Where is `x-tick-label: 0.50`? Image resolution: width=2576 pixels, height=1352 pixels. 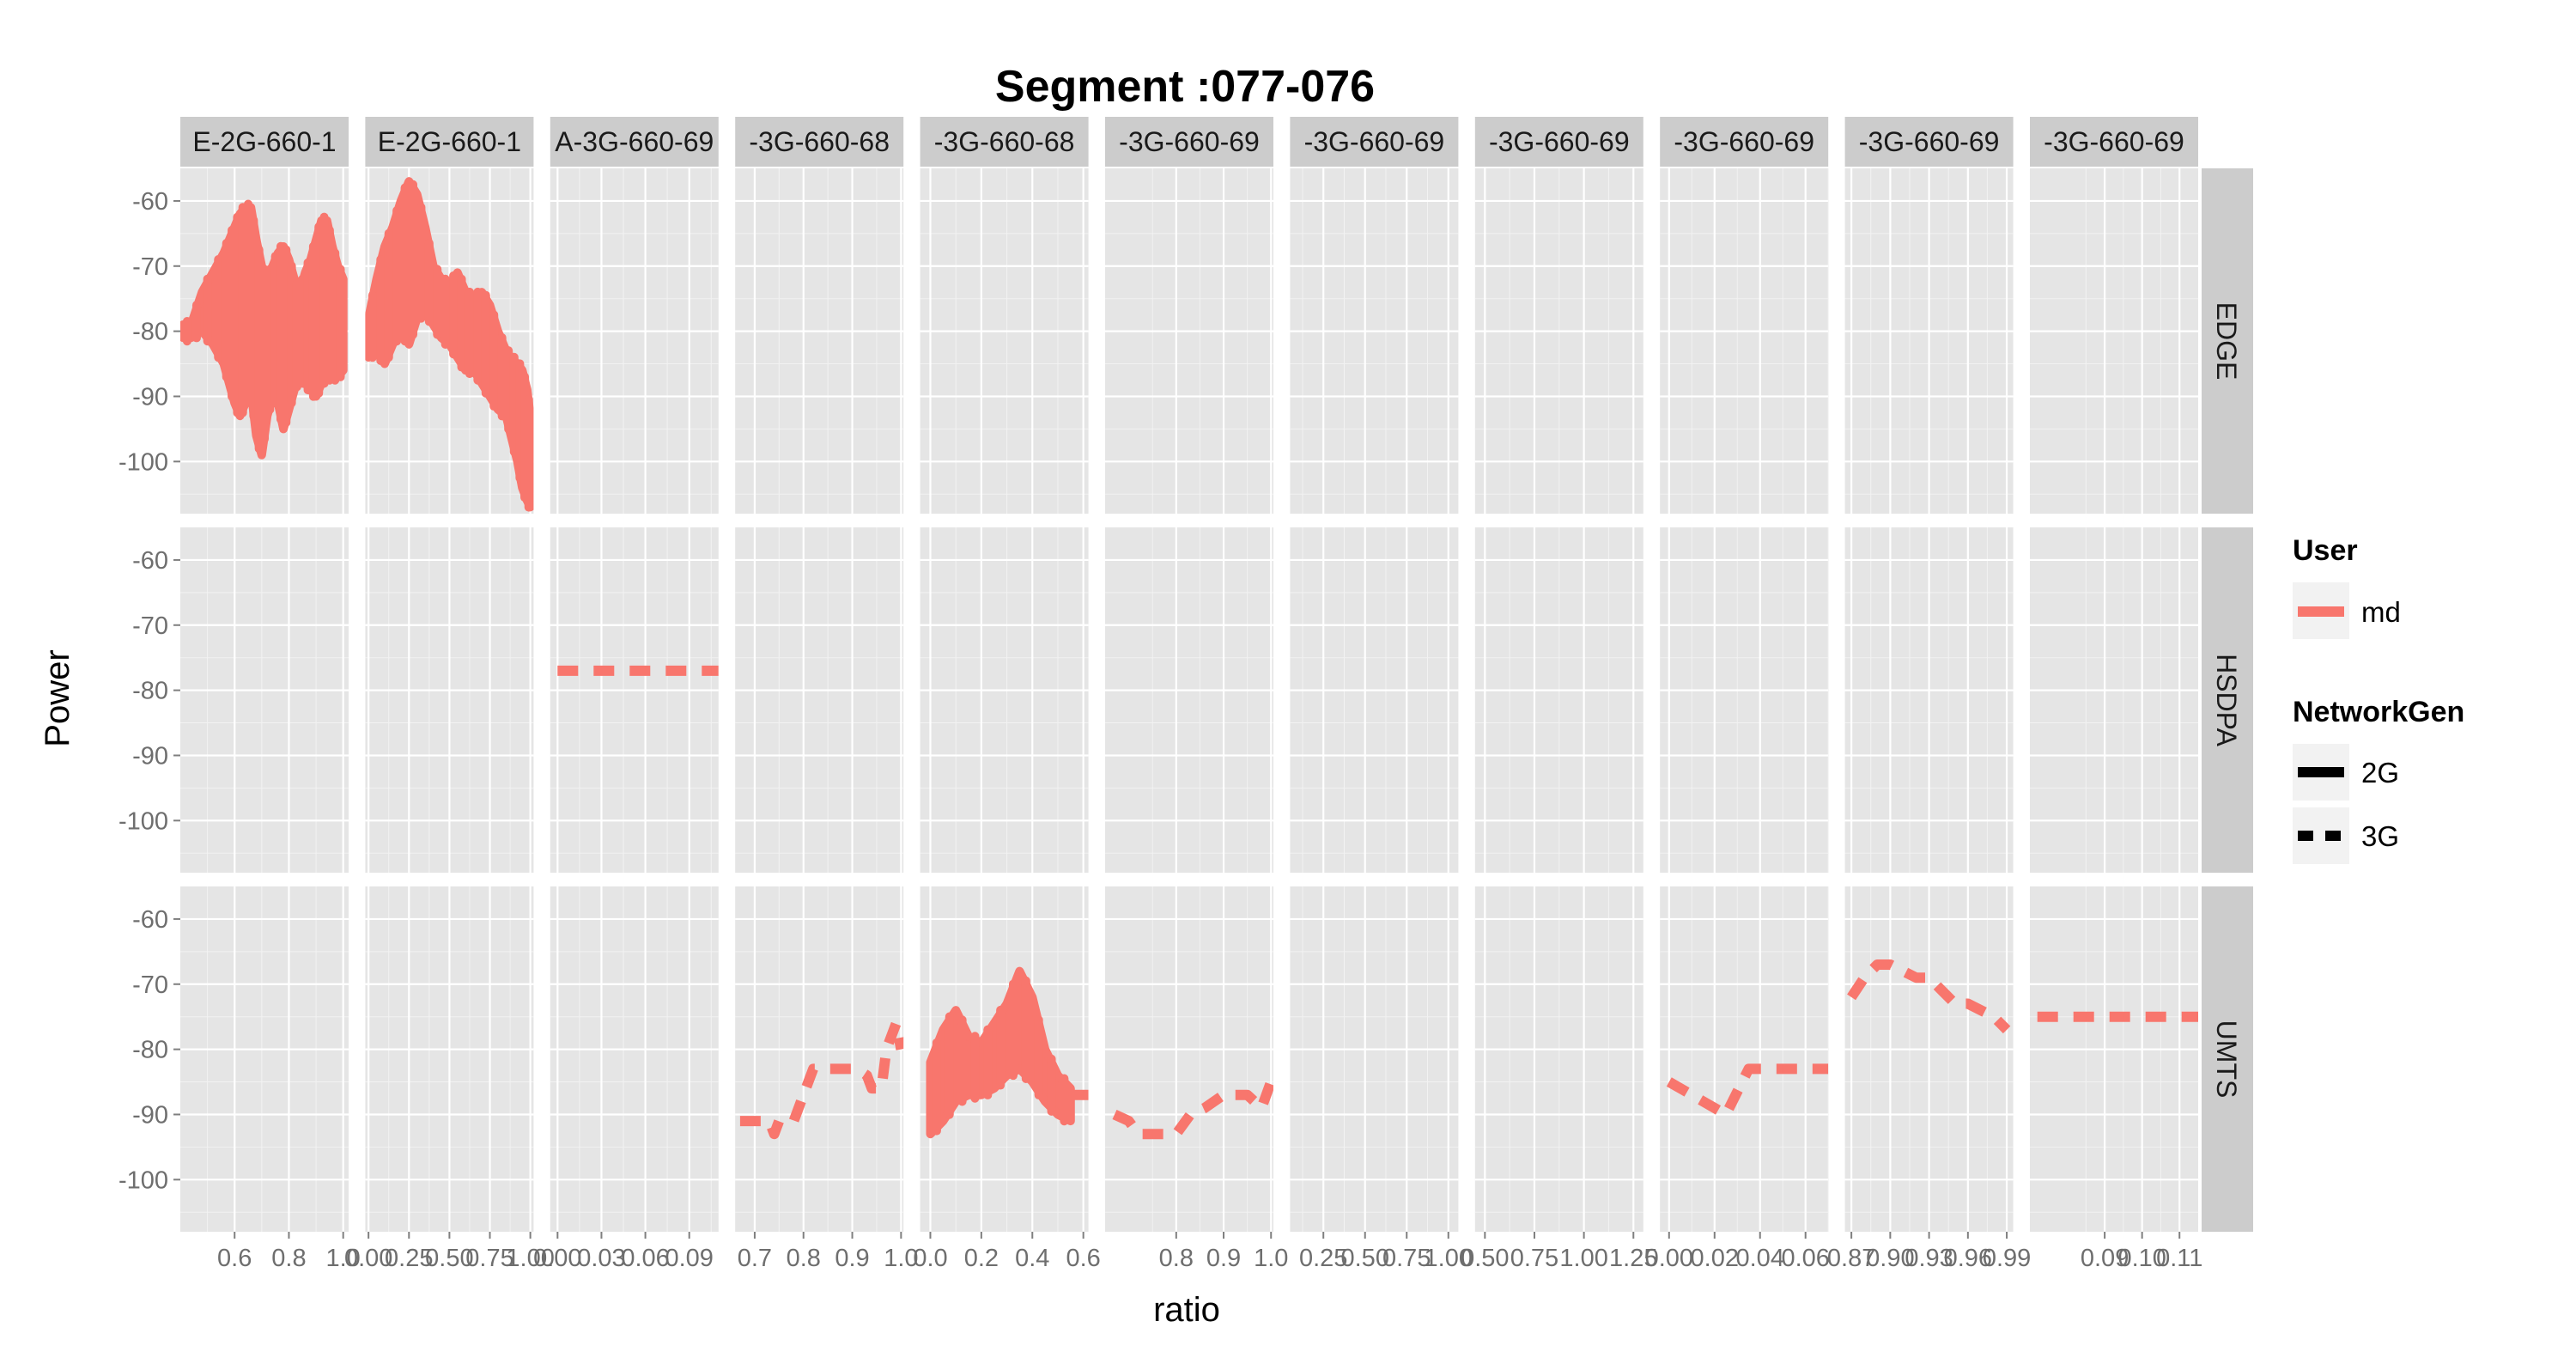
x-tick-label: 0.50 is located at coordinates (1365, 1258).